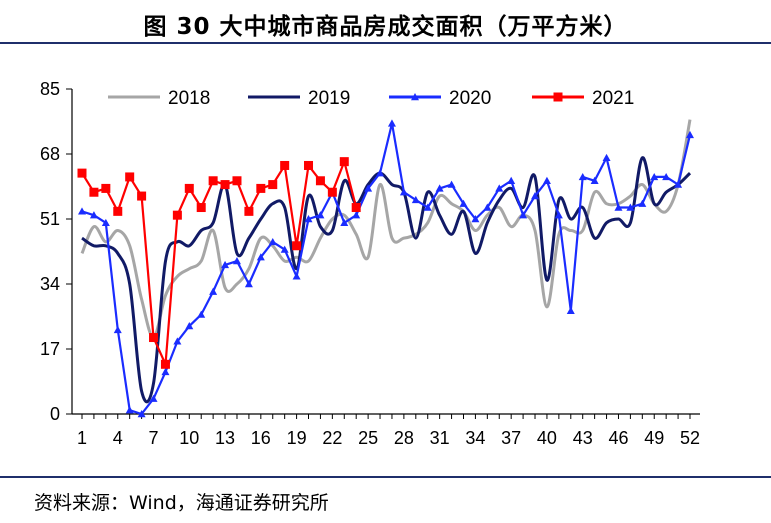 Image resolution: width=771 pixels, height=523 pixels. What do you see at coordinates (547, 438) in the screenshot?
I see `x-tick-label: 40` at bounding box center [547, 438].